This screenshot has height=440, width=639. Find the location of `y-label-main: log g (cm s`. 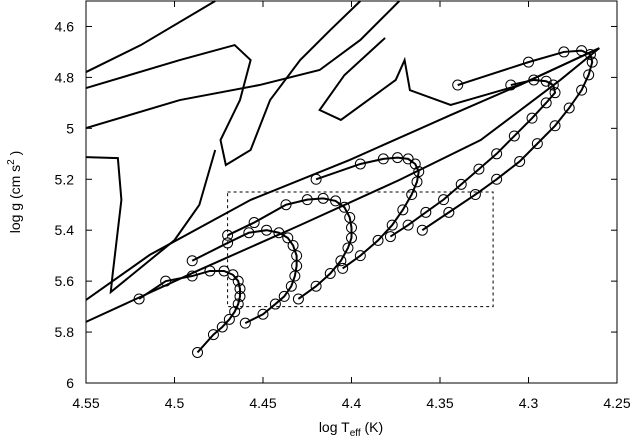

y-label-main: log g (cm s is located at coordinates (15, 199).